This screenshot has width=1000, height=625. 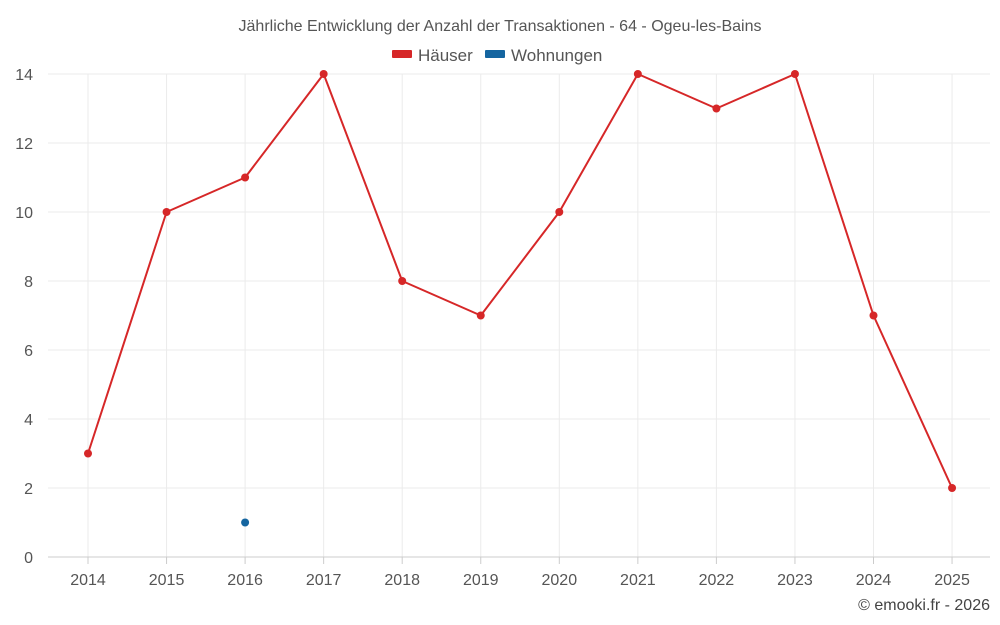 I want to click on legend-swatch-haeuser, so click(x=402, y=54).